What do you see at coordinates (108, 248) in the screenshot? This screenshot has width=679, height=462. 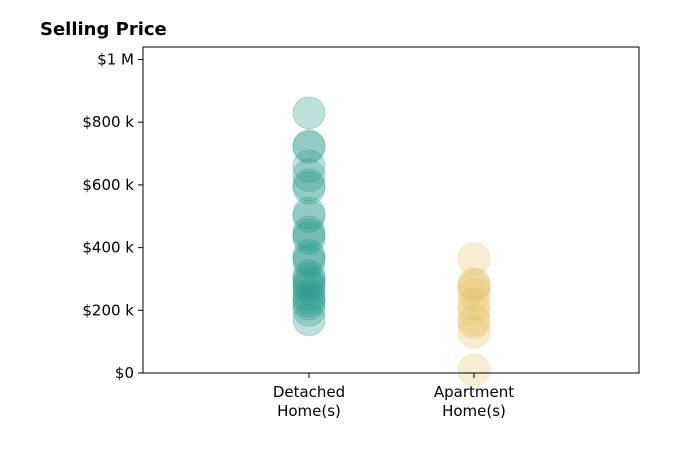 I see `y-tick-label: $400 k` at bounding box center [108, 248].